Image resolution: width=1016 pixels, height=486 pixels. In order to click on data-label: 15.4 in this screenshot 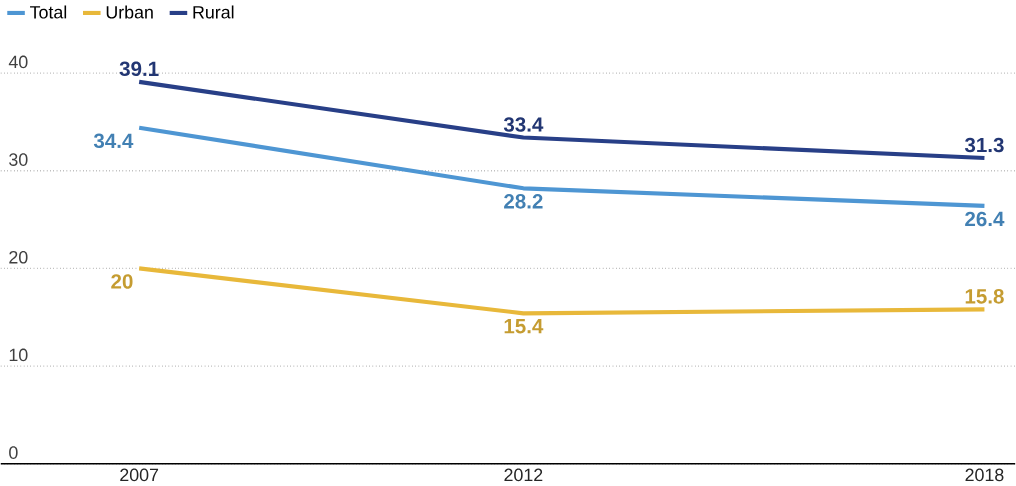, I will do `click(524, 326)`.